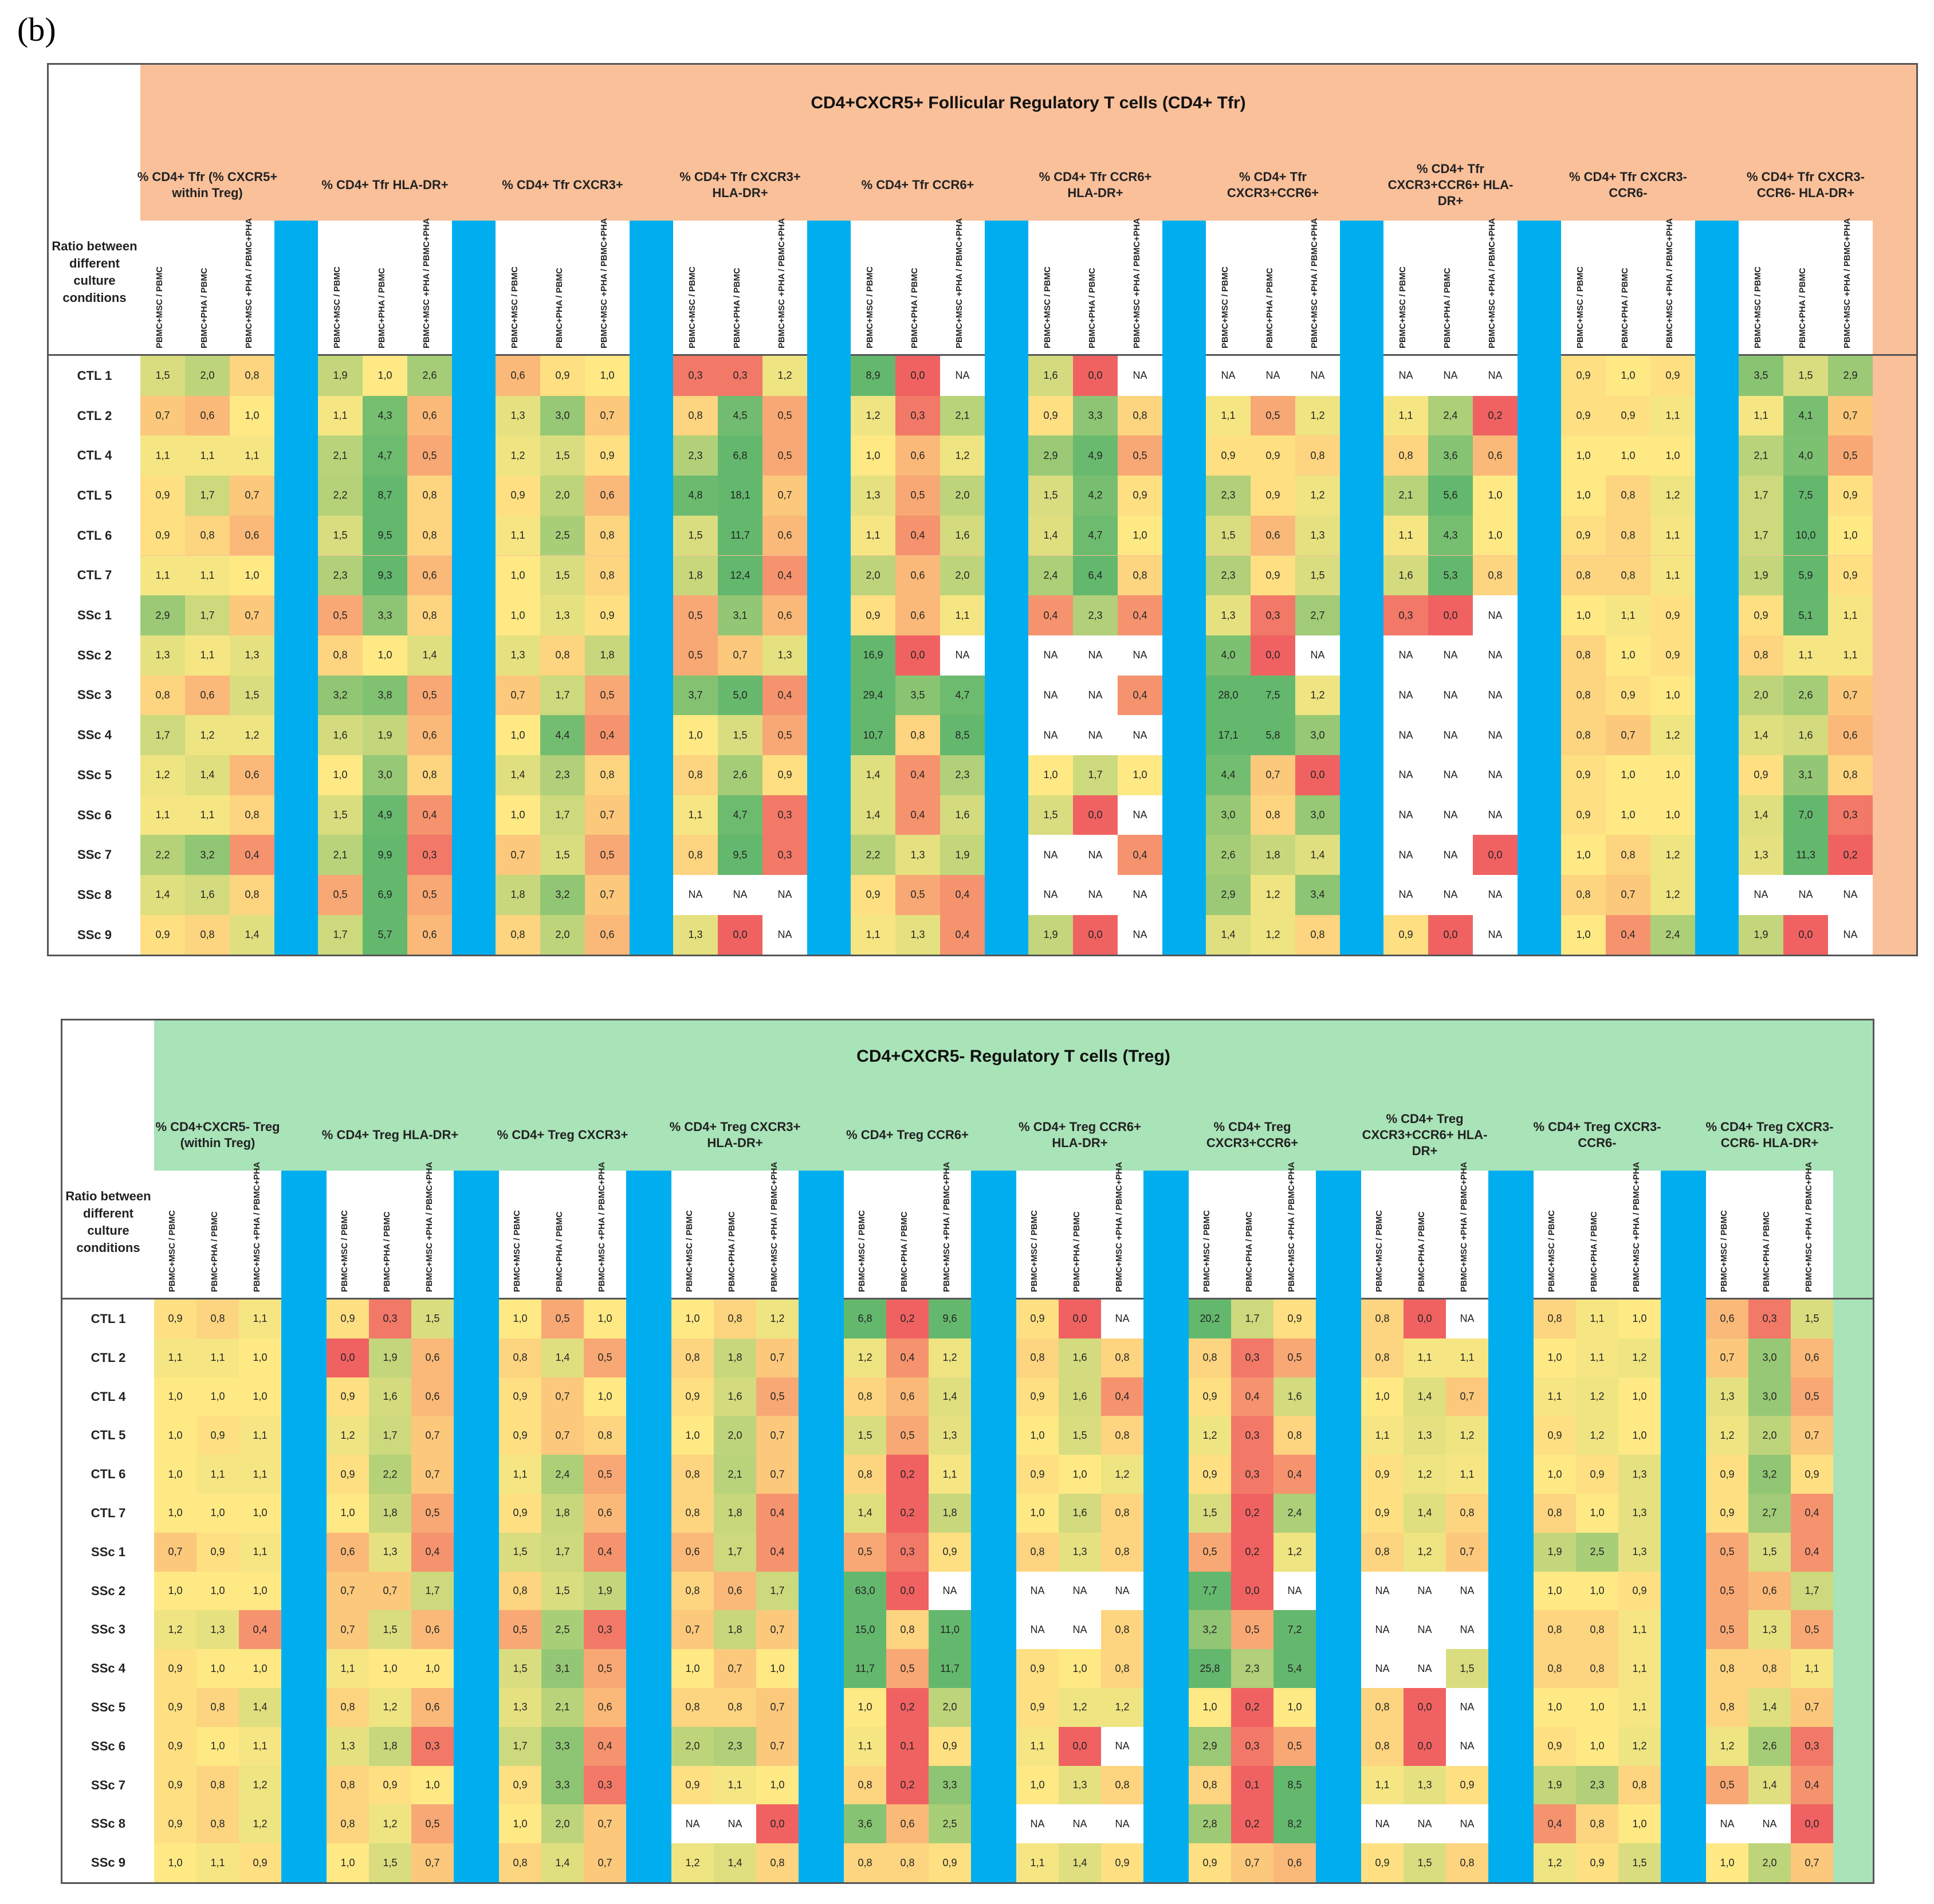  Describe the element at coordinates (735, 1135) in the screenshot. I see `column-header: % CD4+ Treg CXCR3+ HLA-DR+` at that location.